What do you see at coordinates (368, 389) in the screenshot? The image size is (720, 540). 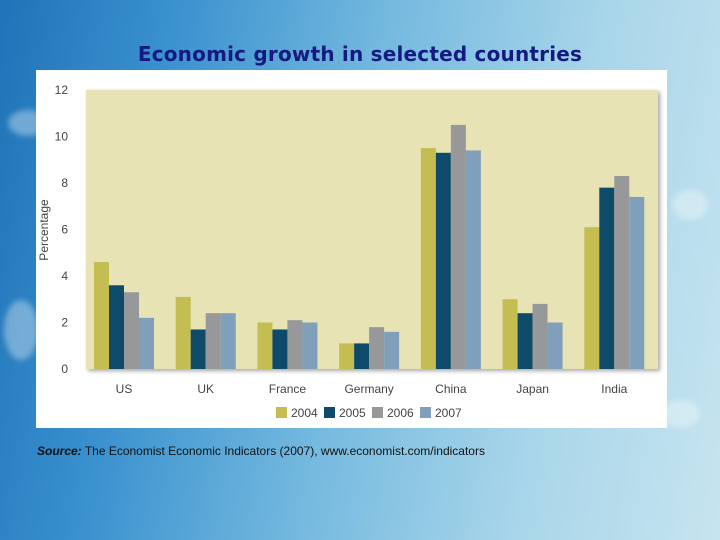 I see `x-tick-label: Germany` at bounding box center [368, 389].